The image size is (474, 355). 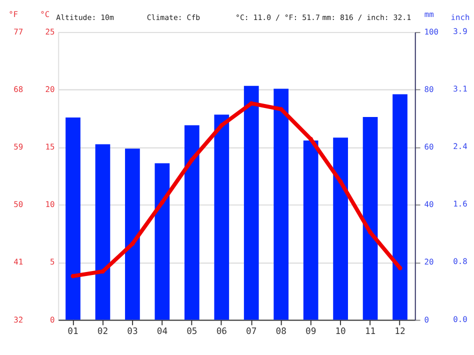 I want to click on y2-tick-label: 20, so click(x=429, y=262).